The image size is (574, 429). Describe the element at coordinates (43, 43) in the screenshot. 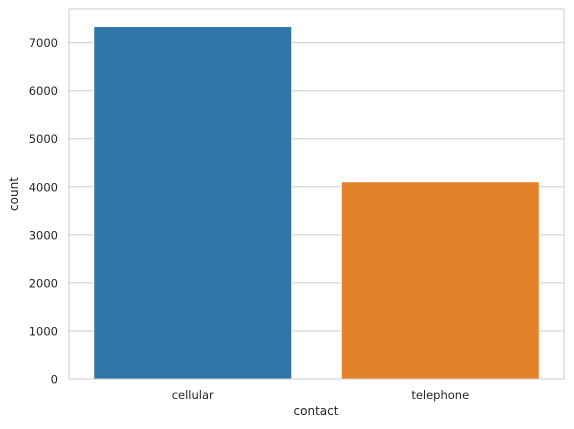

I see `y-tick-label: 7000` at that location.